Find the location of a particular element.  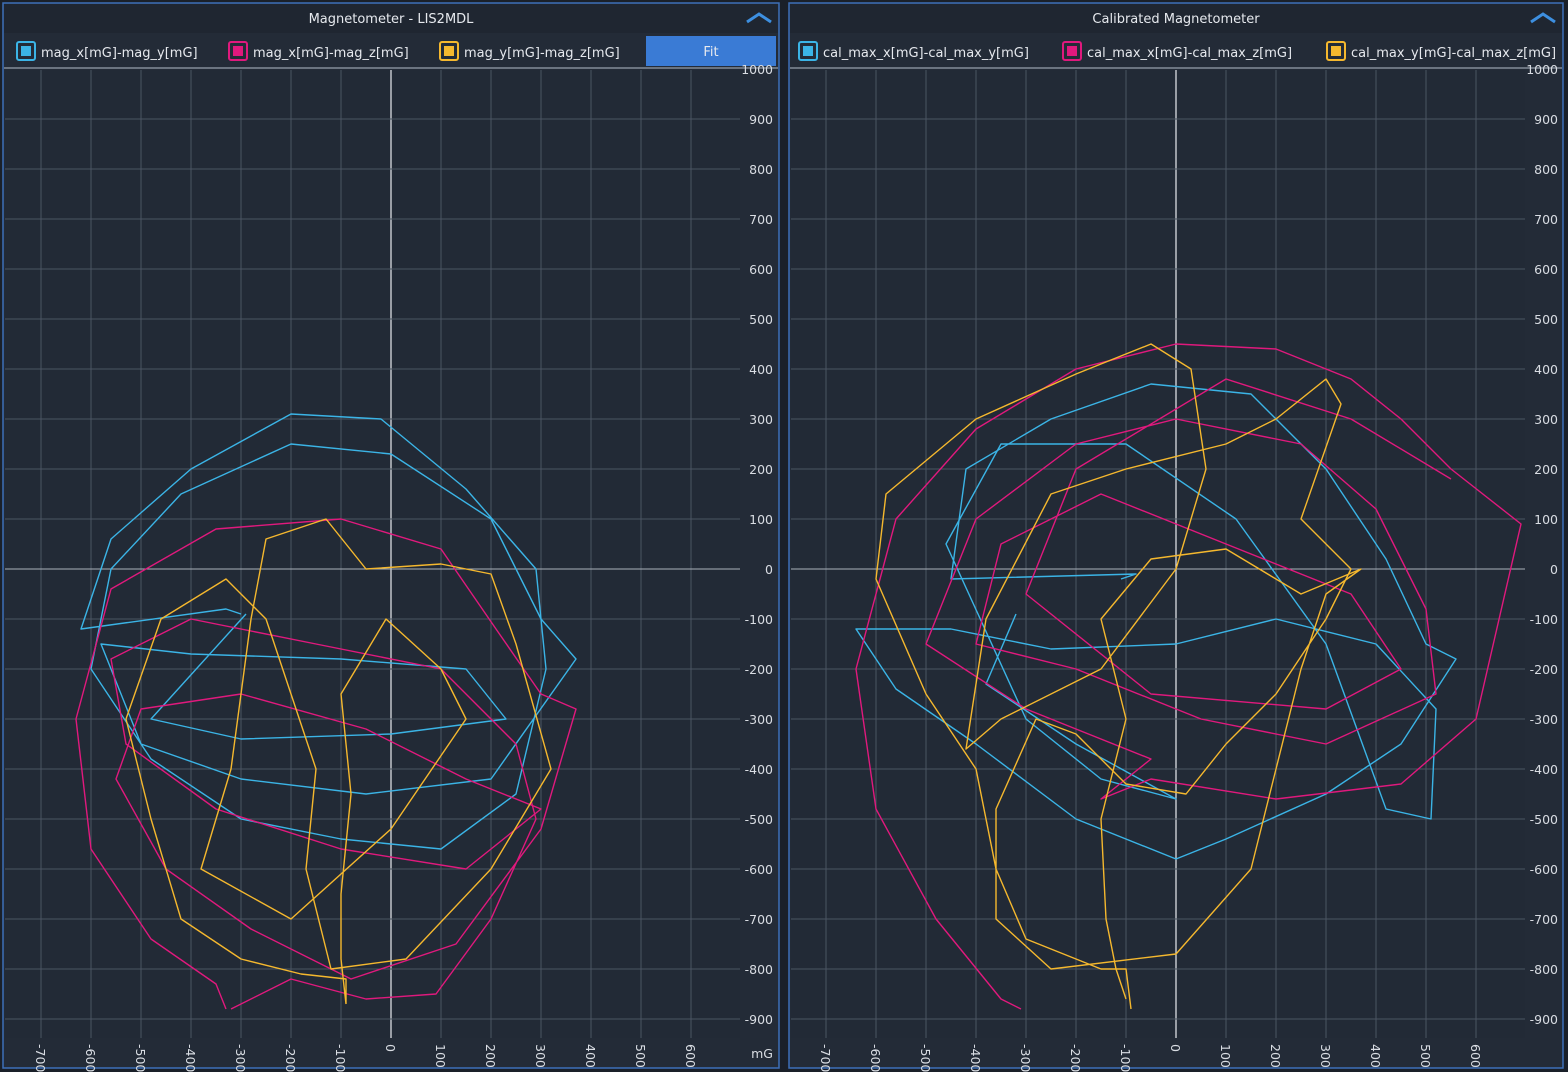

fit-button is located at coordinates (711, 51).